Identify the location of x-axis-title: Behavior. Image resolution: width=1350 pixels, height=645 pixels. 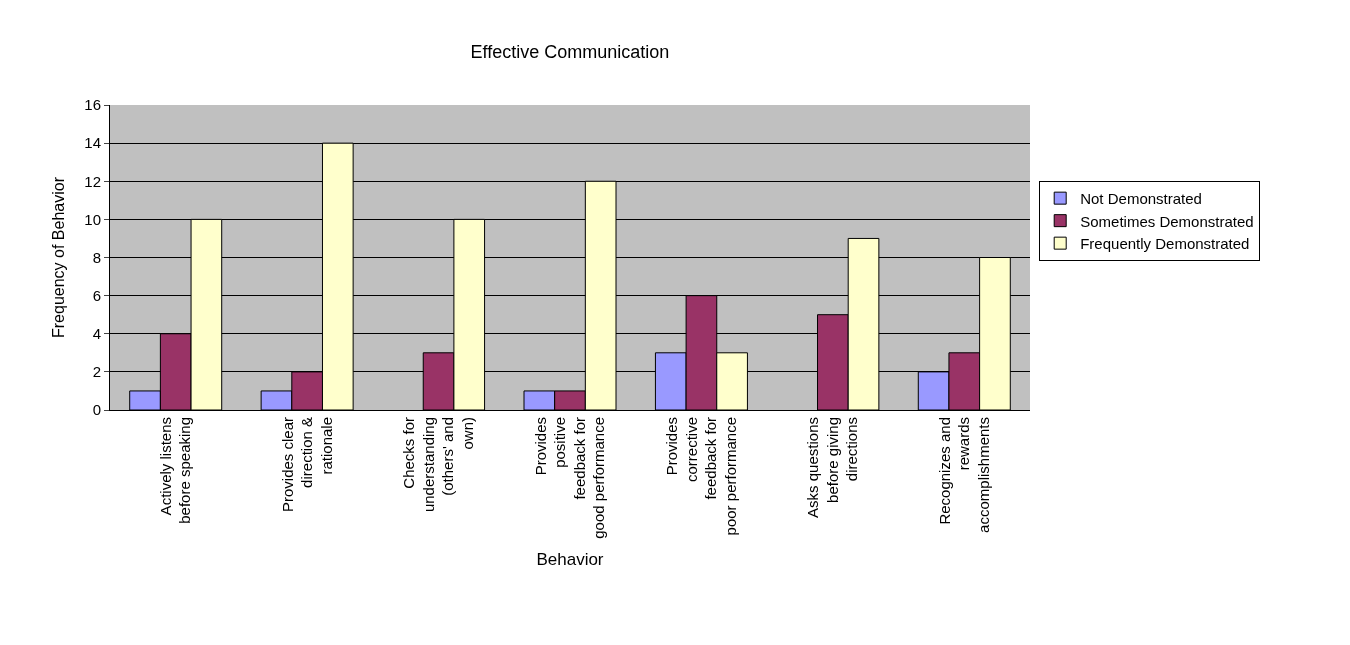
(570, 560).